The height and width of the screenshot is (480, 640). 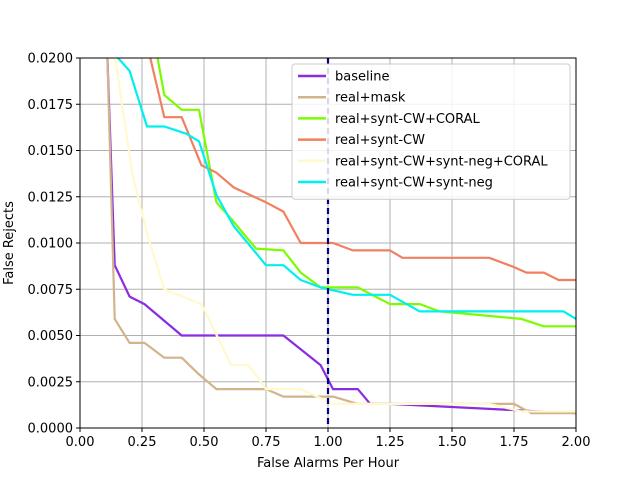 I want to click on legend-label-6: real+synt-CW+synt-neg, so click(x=414, y=183).